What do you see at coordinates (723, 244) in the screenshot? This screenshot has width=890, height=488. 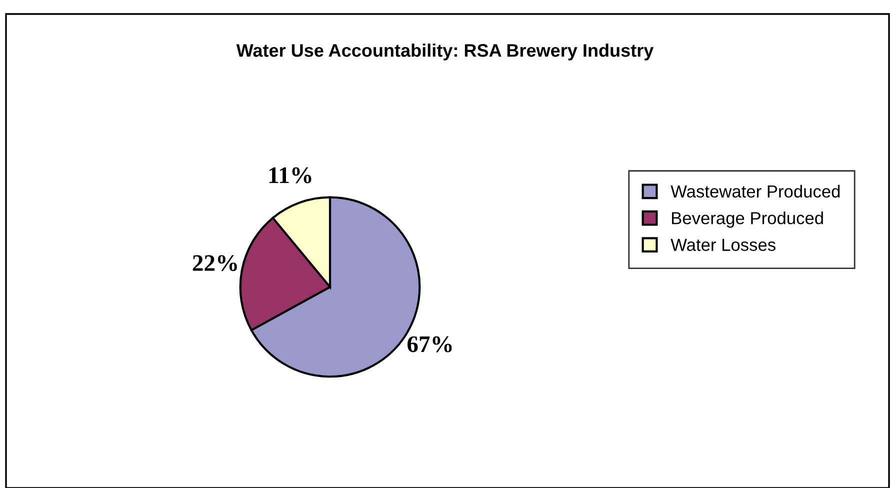 I see `legend-label: Water Losses` at bounding box center [723, 244].